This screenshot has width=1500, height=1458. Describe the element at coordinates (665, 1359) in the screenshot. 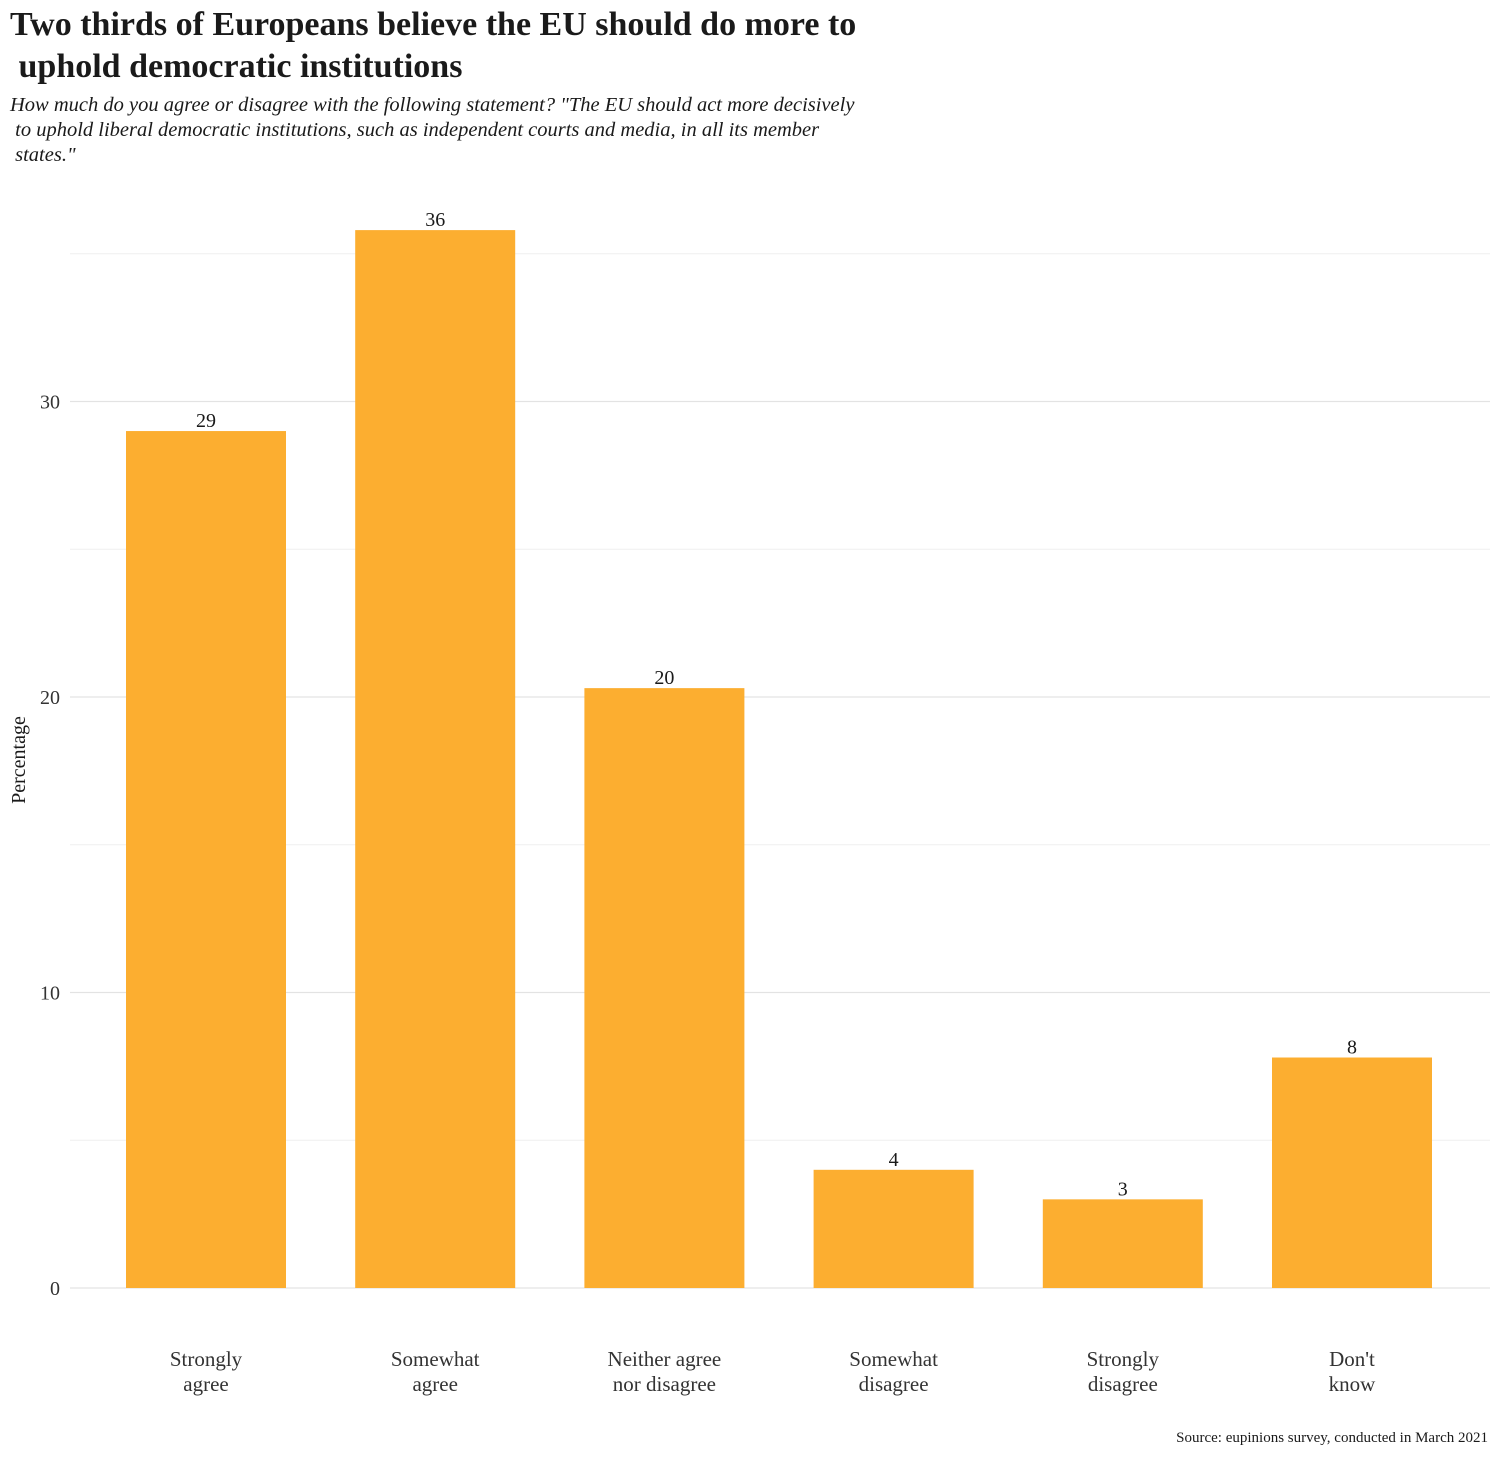

I see `x-tick-label: Neither agree` at that location.